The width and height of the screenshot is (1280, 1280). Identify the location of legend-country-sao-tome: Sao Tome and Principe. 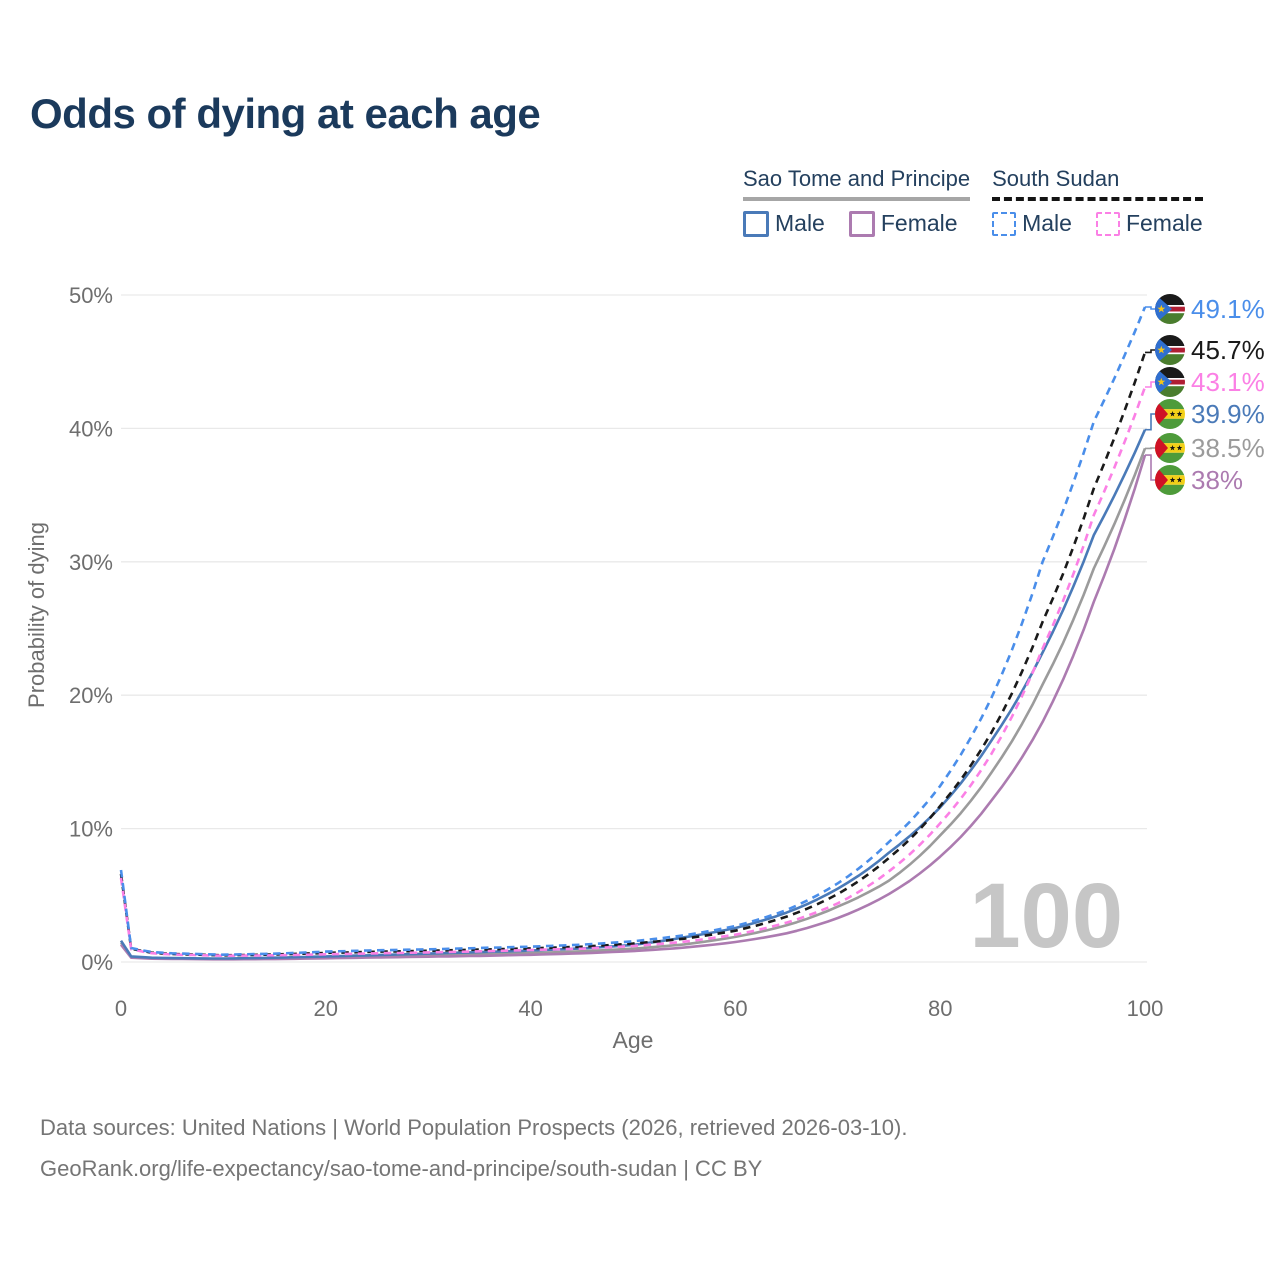
(857, 183).